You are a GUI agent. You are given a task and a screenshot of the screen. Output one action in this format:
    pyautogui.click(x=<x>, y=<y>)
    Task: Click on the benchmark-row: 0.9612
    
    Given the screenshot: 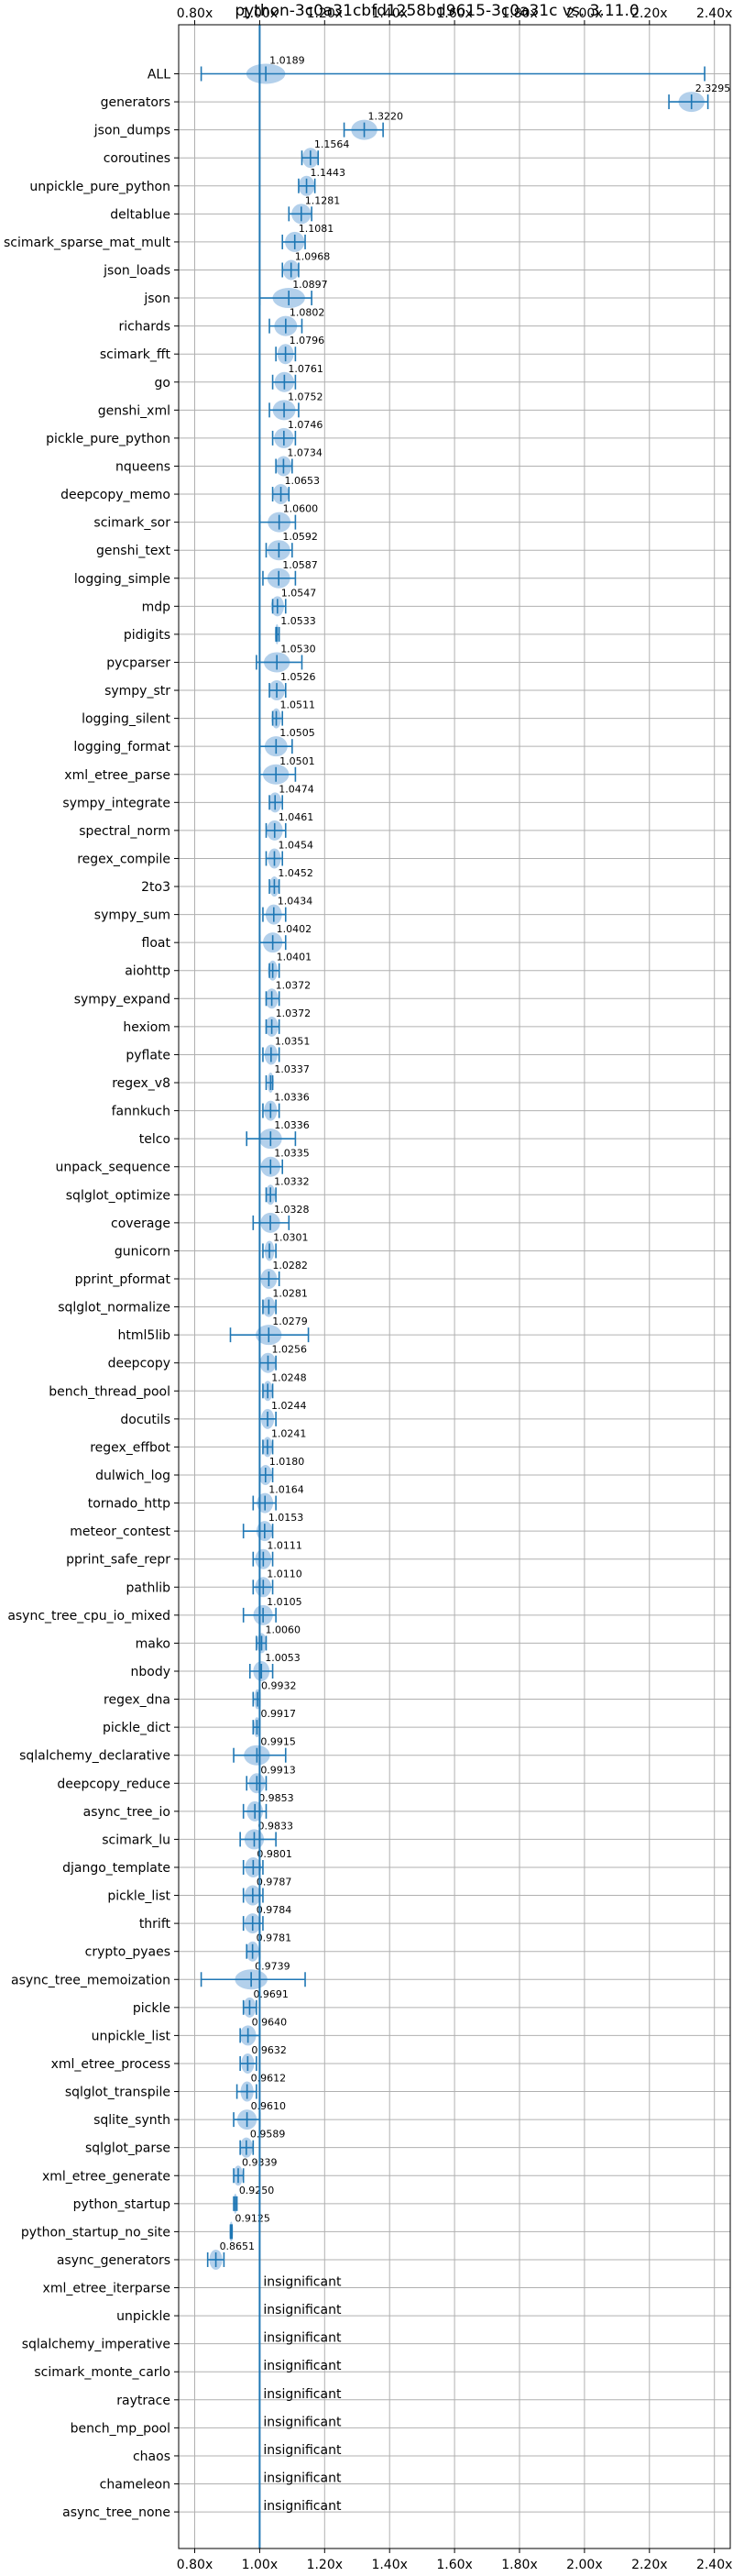 What is the action you would take?
    pyautogui.click(x=260, y=2088)
    